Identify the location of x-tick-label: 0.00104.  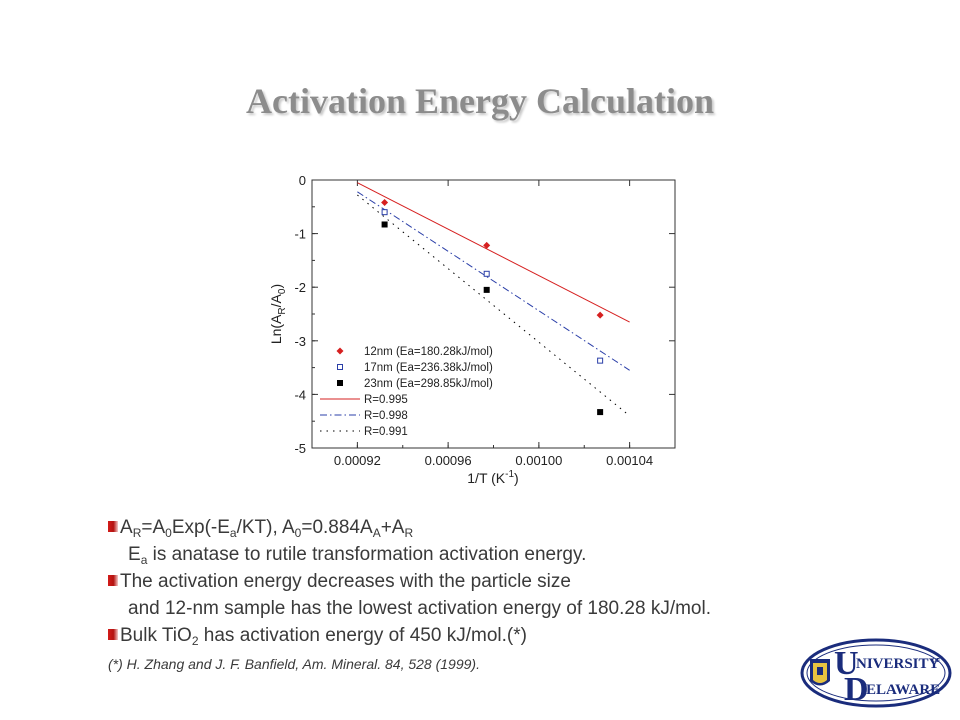
(629, 460).